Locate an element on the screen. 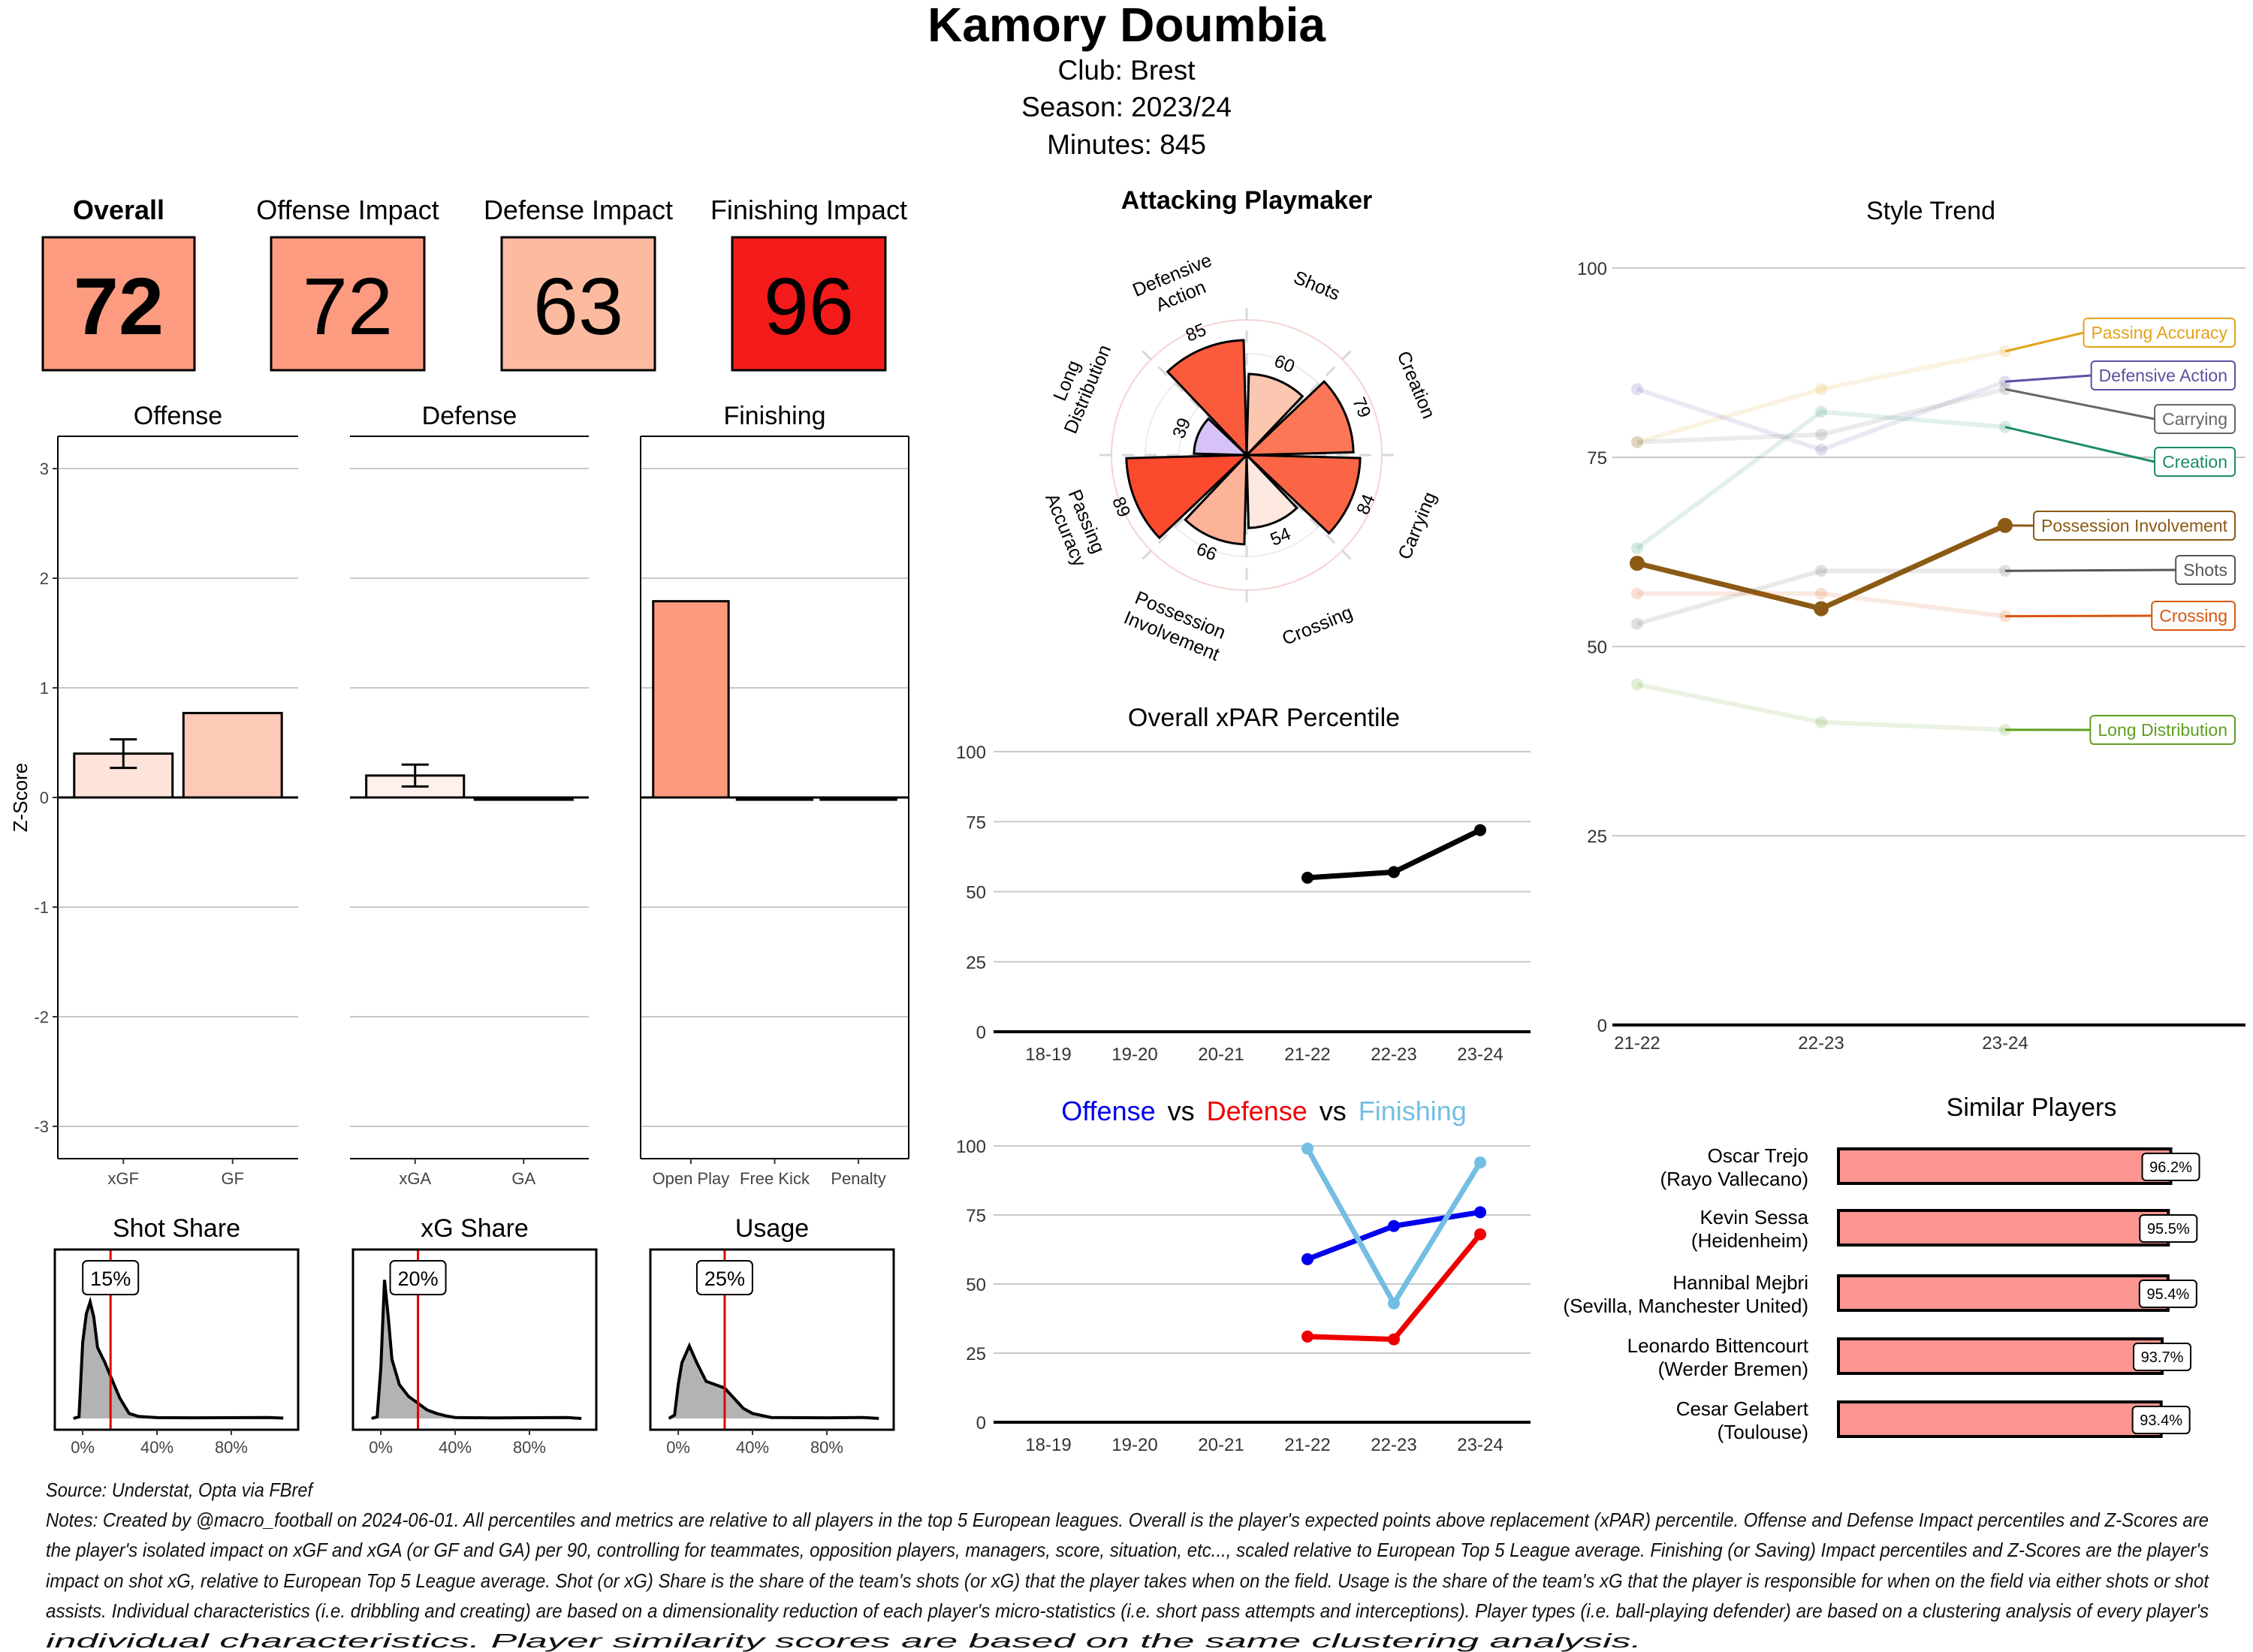  score-value: 72 is located at coordinates (348, 306).